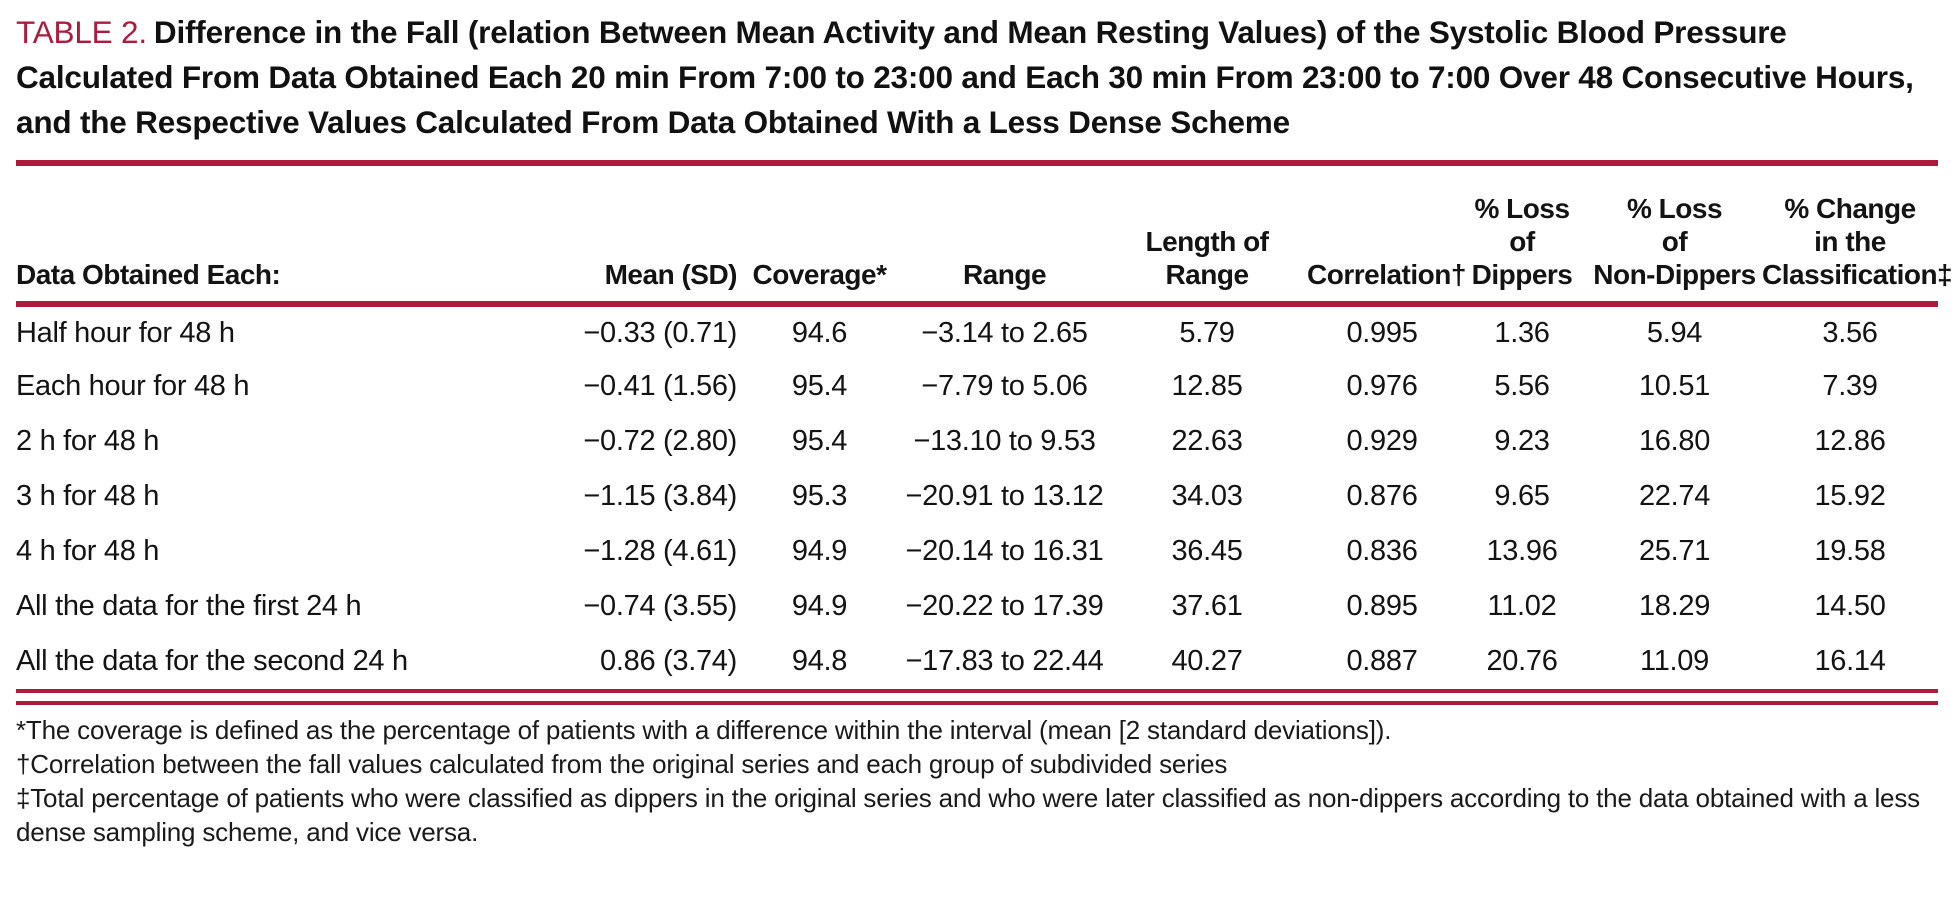 This screenshot has width=1954, height=923. I want to click on cell-correlation: 0.887, so click(1382, 661).